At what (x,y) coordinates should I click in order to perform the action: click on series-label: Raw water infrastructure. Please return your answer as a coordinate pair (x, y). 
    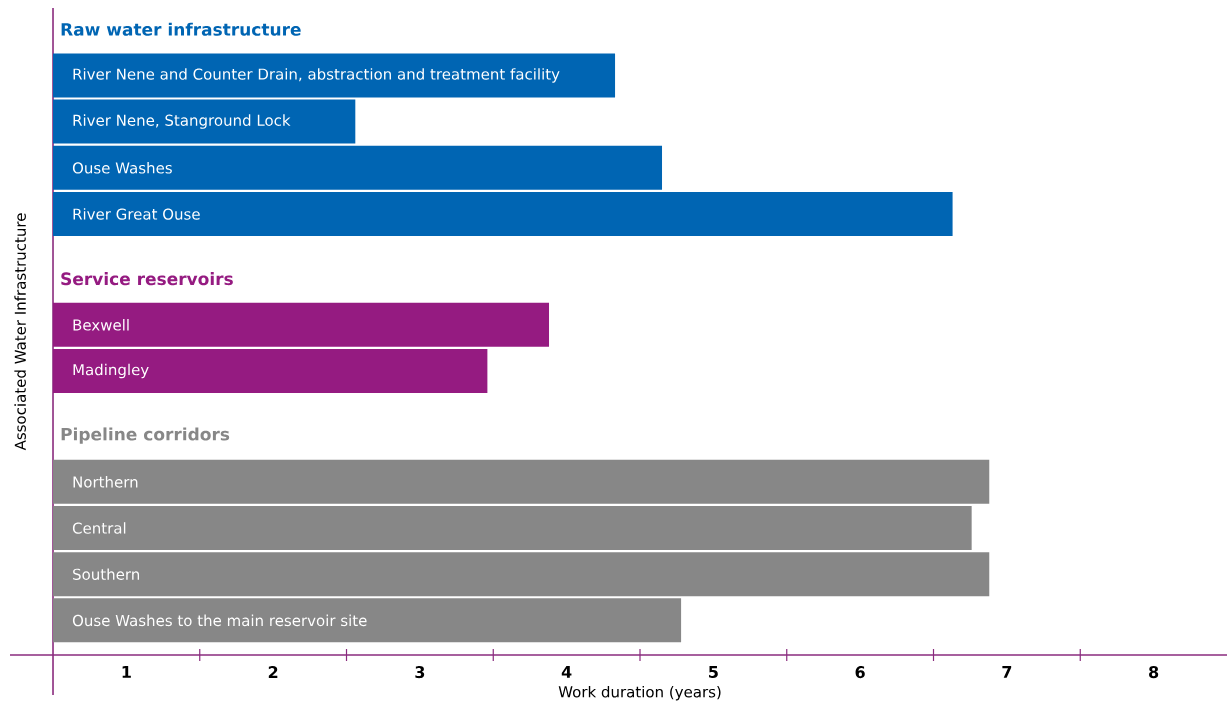
    Looking at the image, I should click on (181, 29).